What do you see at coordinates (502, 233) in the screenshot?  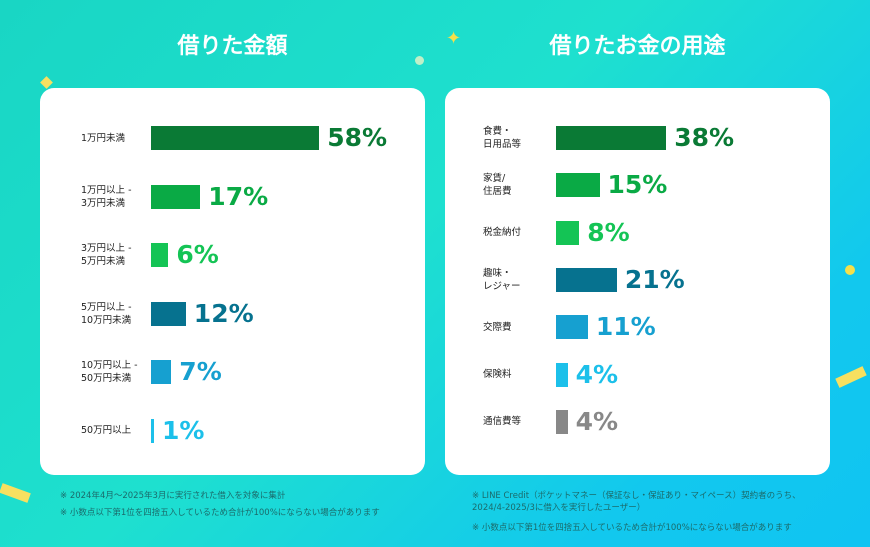 I see `category-label: 税金納付` at bounding box center [502, 233].